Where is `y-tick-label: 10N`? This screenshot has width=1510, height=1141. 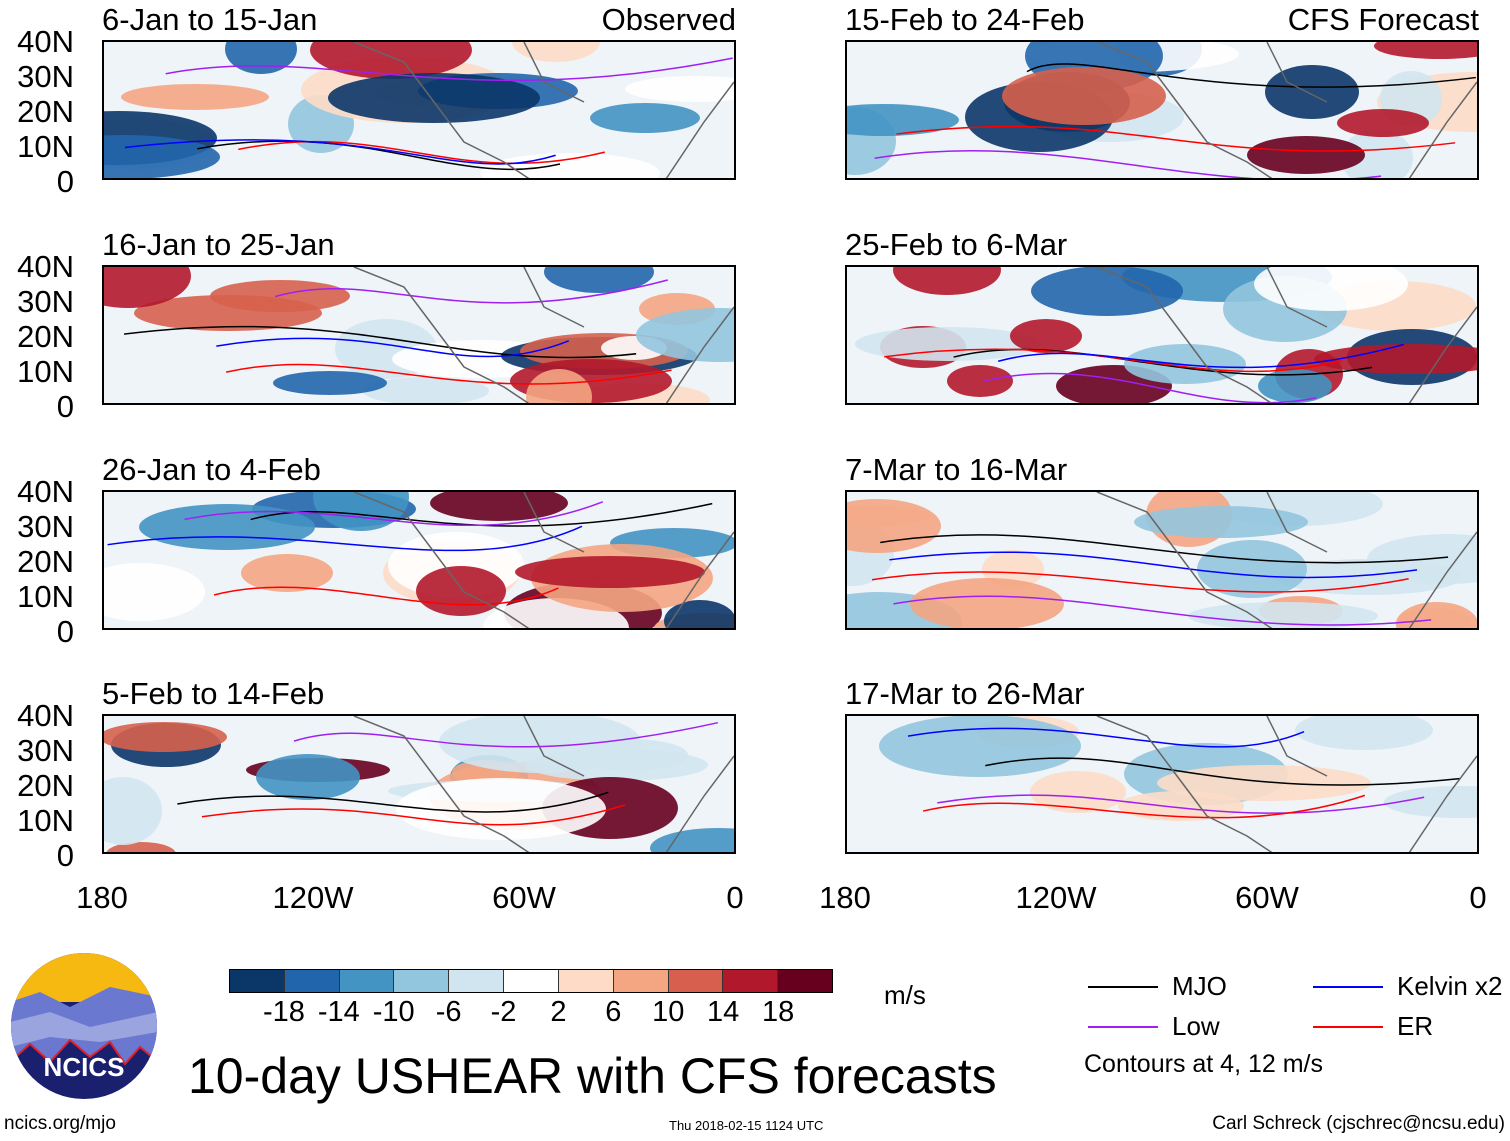 y-tick-label: 10N is located at coordinates (45, 596).